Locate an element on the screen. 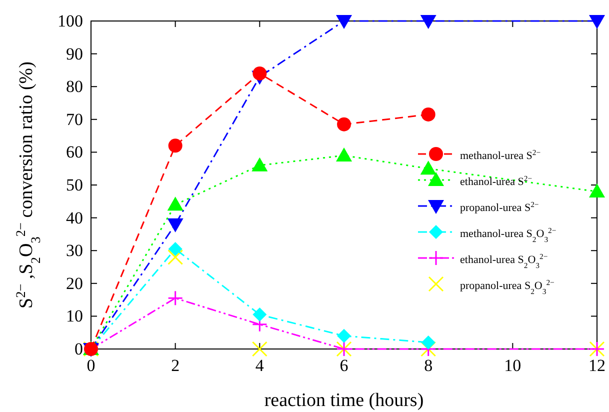 The image size is (609, 412). y-tick-label: 80 is located at coordinates (74, 86).